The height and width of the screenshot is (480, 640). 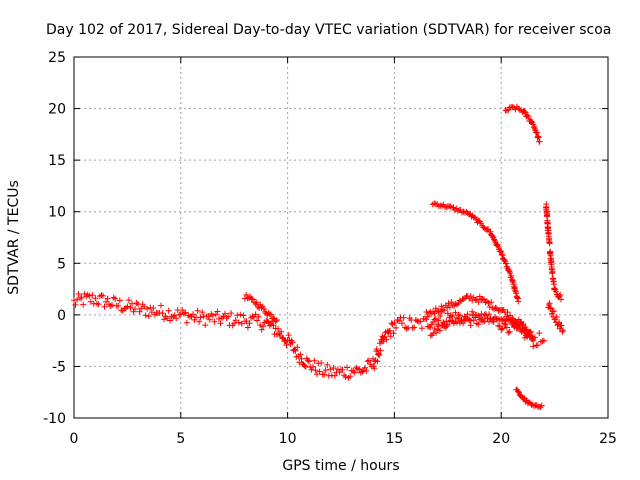 I want to click on y-tick-label: 5, so click(x=61, y=264).